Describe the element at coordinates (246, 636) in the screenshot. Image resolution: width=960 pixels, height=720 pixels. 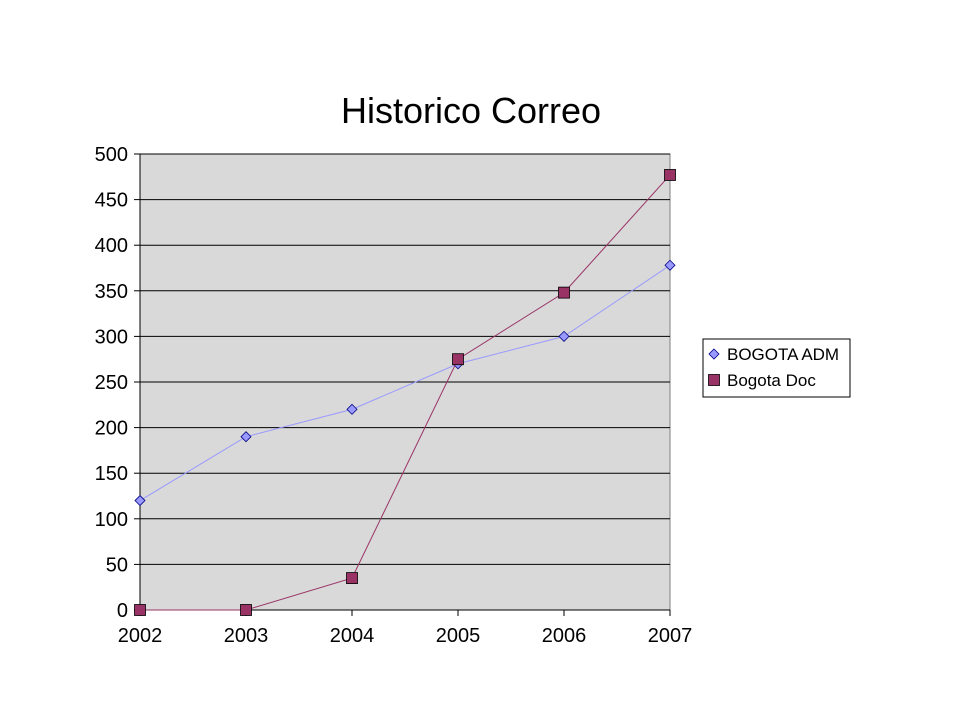
I see `x-tick-label: 2003` at that location.